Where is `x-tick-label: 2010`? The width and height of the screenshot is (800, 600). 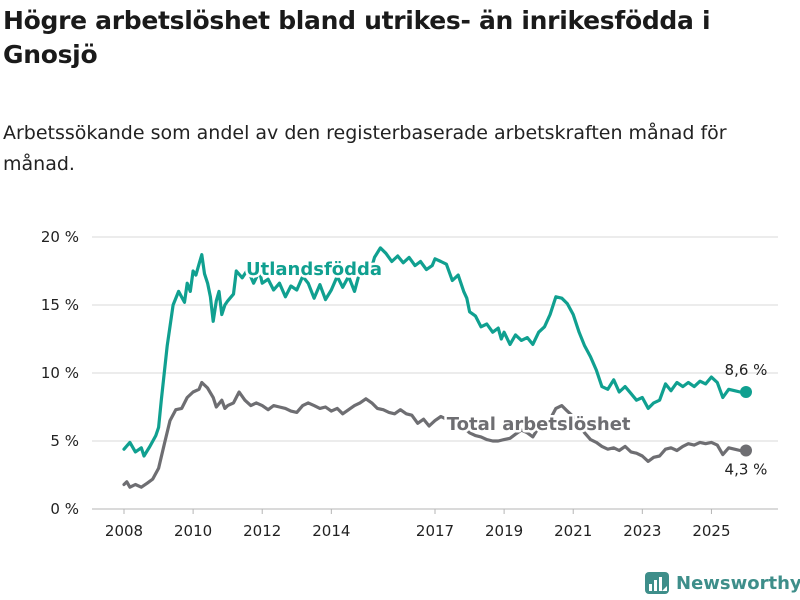 x-tick-label: 2010 is located at coordinates (193, 531).